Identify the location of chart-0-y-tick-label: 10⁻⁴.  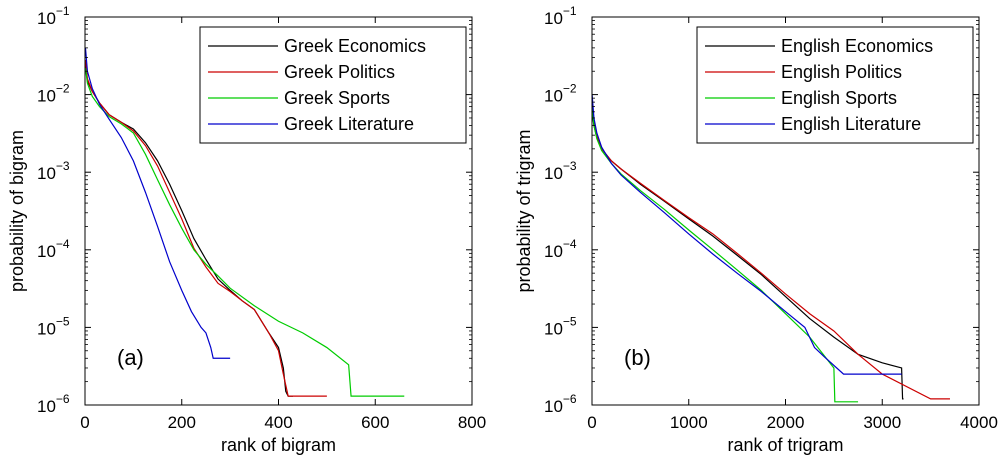
(53, 249).